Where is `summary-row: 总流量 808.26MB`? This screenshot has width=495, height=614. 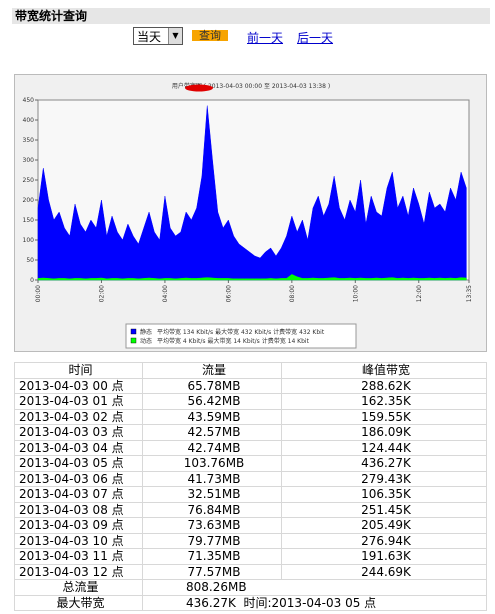 summary-row: 总流量 808.26MB is located at coordinates (250, 587).